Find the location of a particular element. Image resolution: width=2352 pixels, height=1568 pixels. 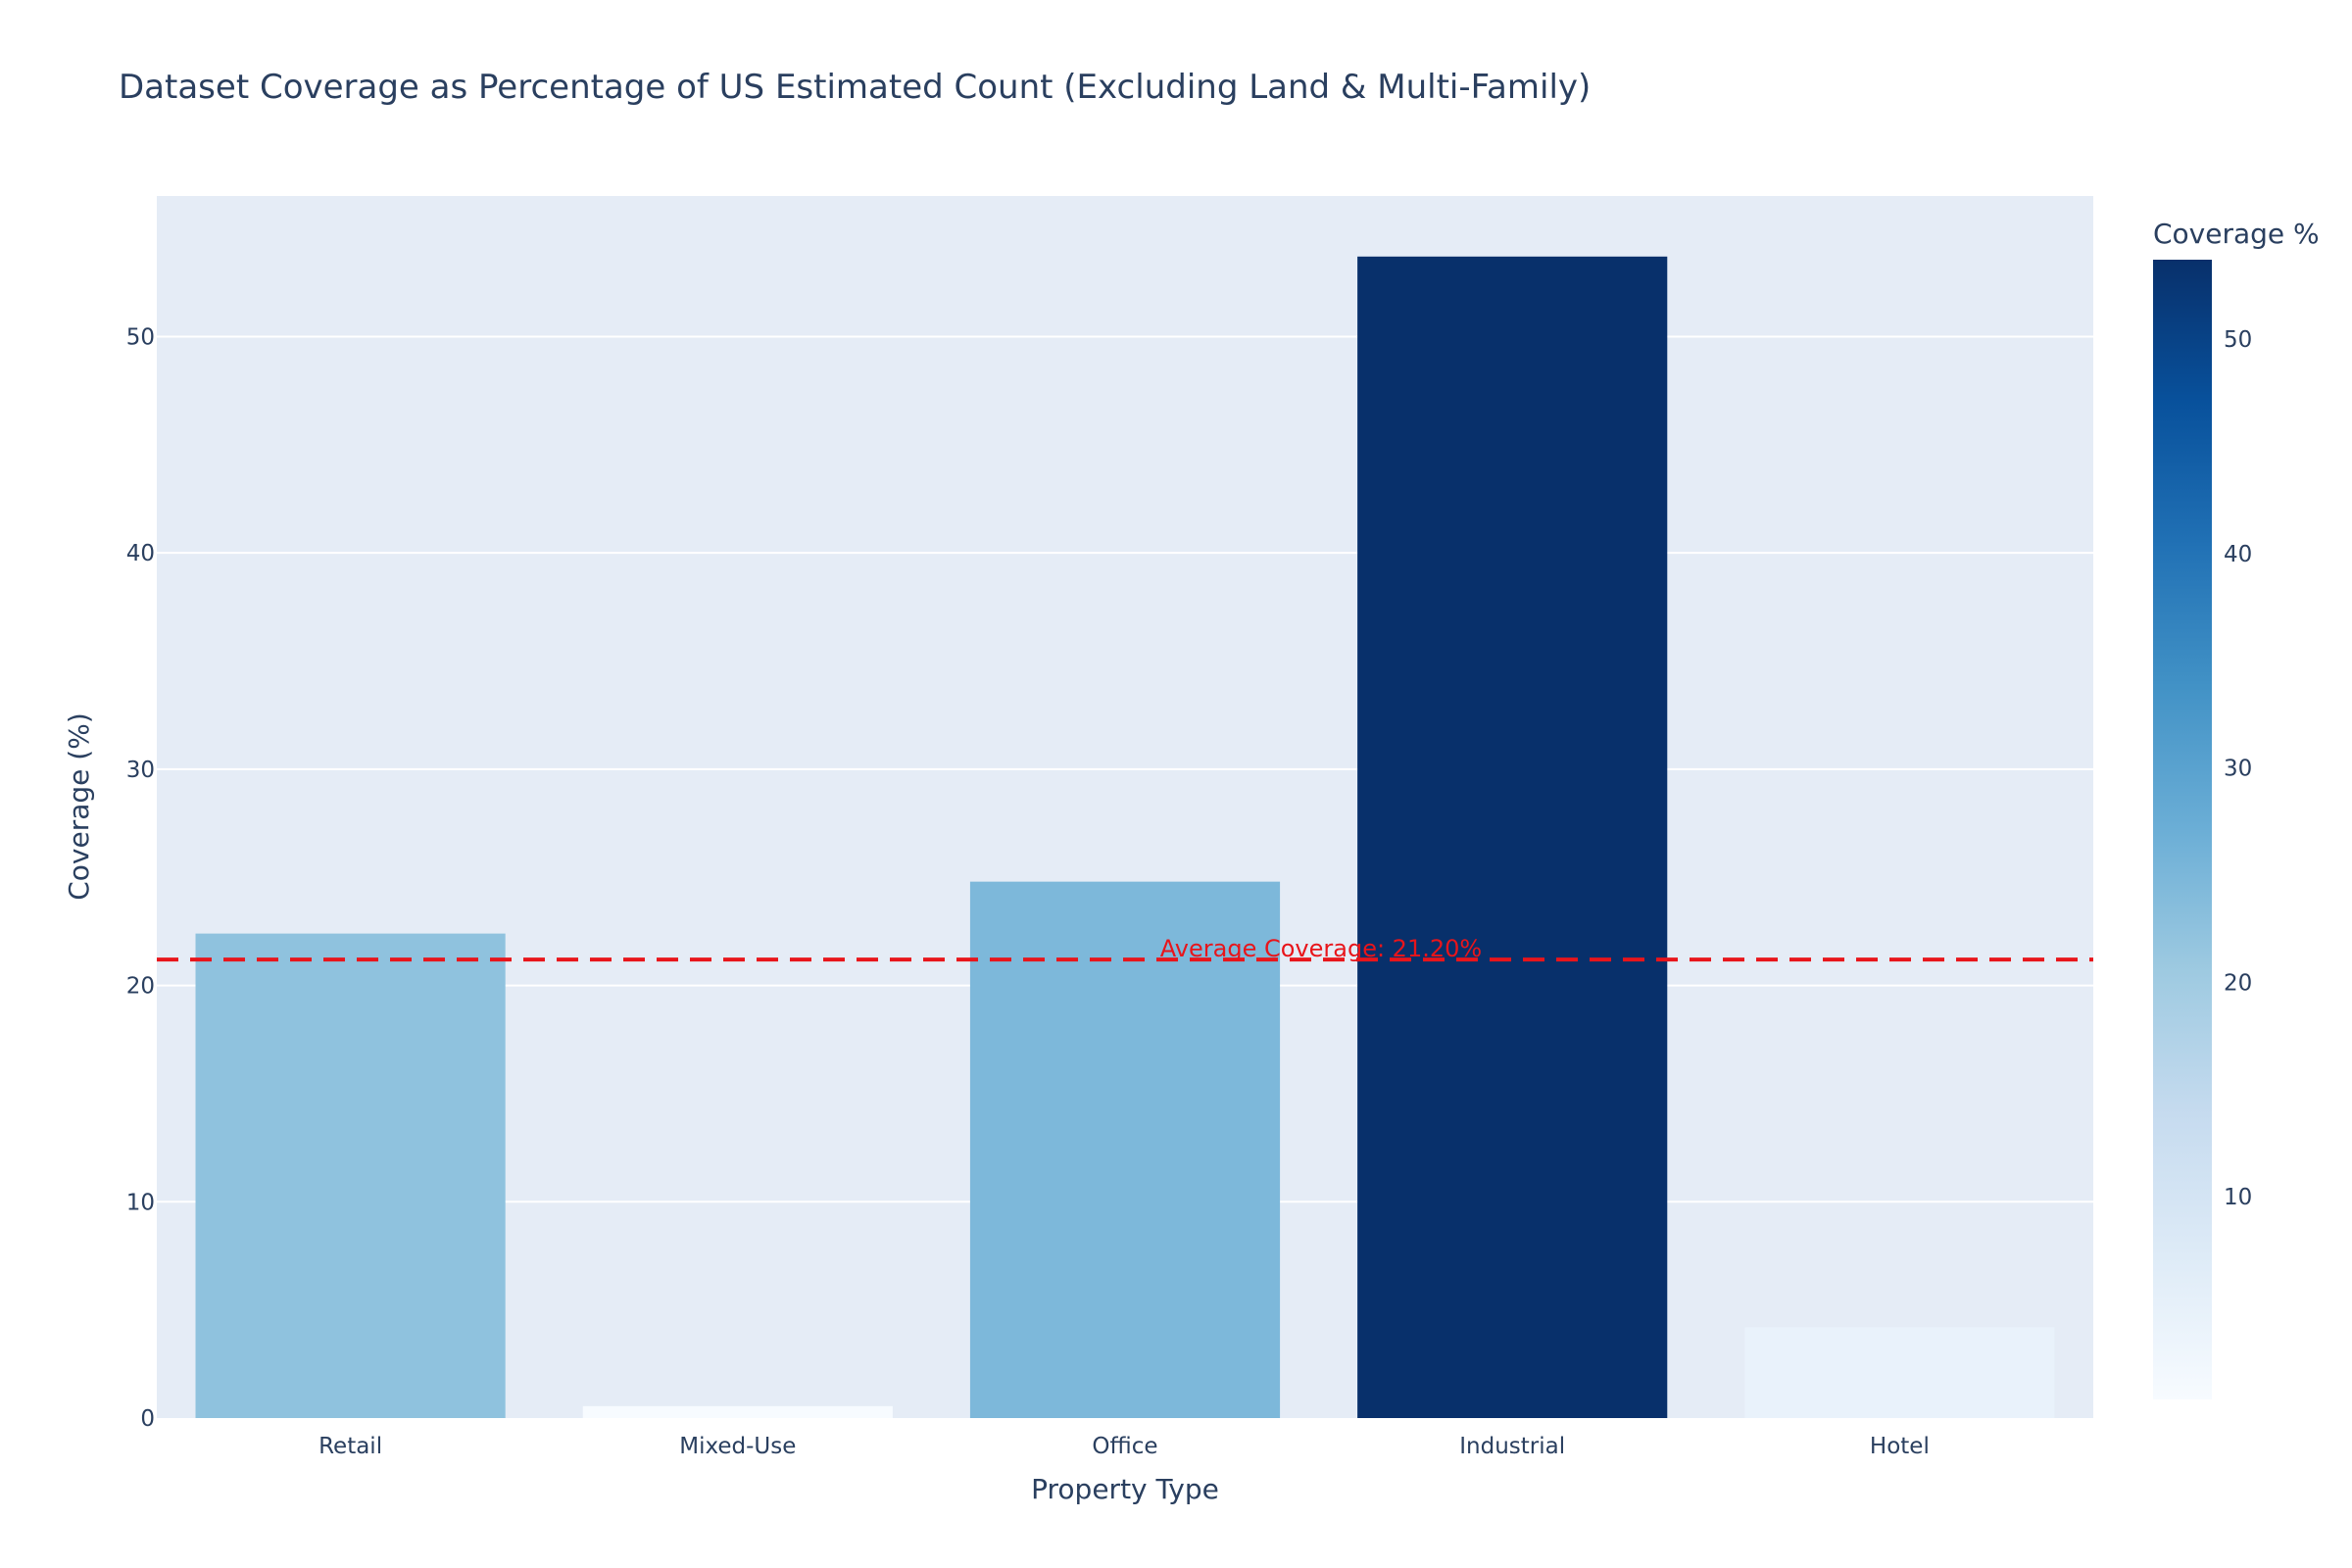

y-tick-label: 0 is located at coordinates (147, 1419).